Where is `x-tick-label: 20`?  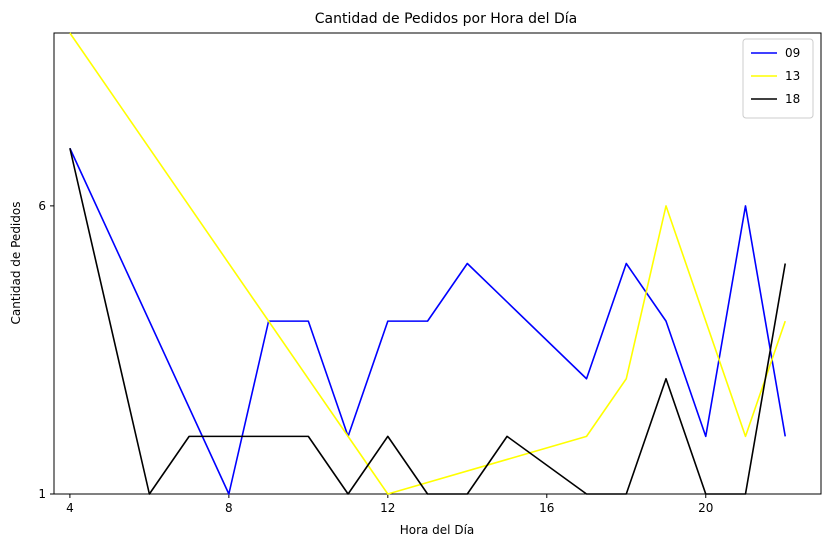 x-tick-label: 20 is located at coordinates (705, 508).